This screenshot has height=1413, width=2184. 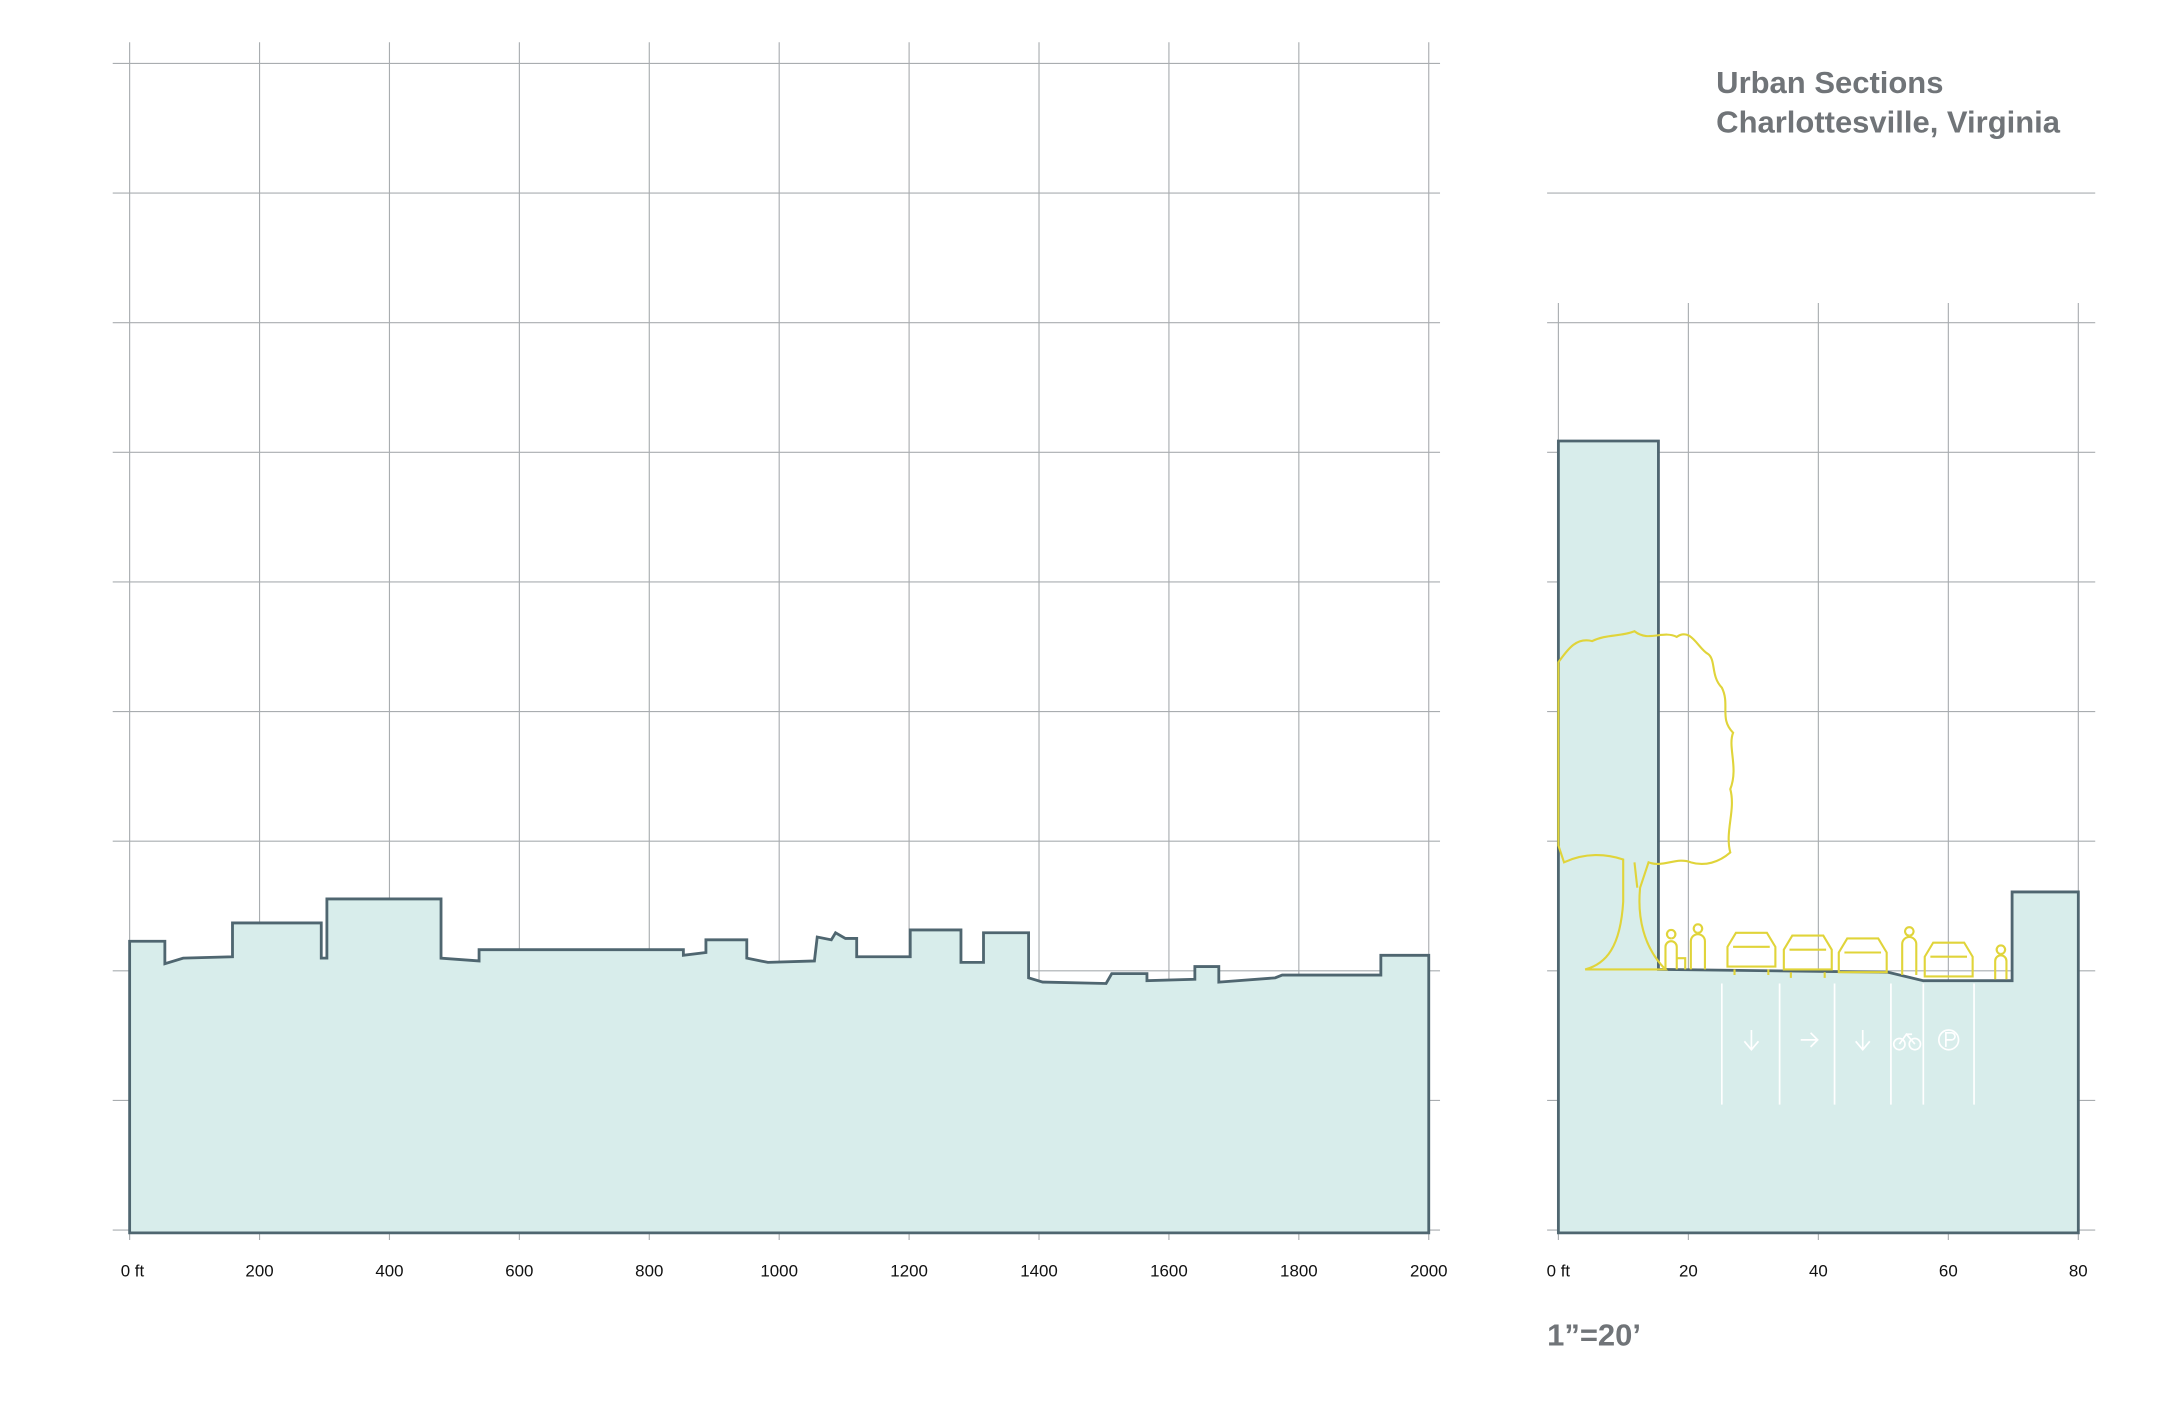 What do you see at coordinates (1948, 1271) in the screenshot?
I see `x-tick-label: 60` at bounding box center [1948, 1271].